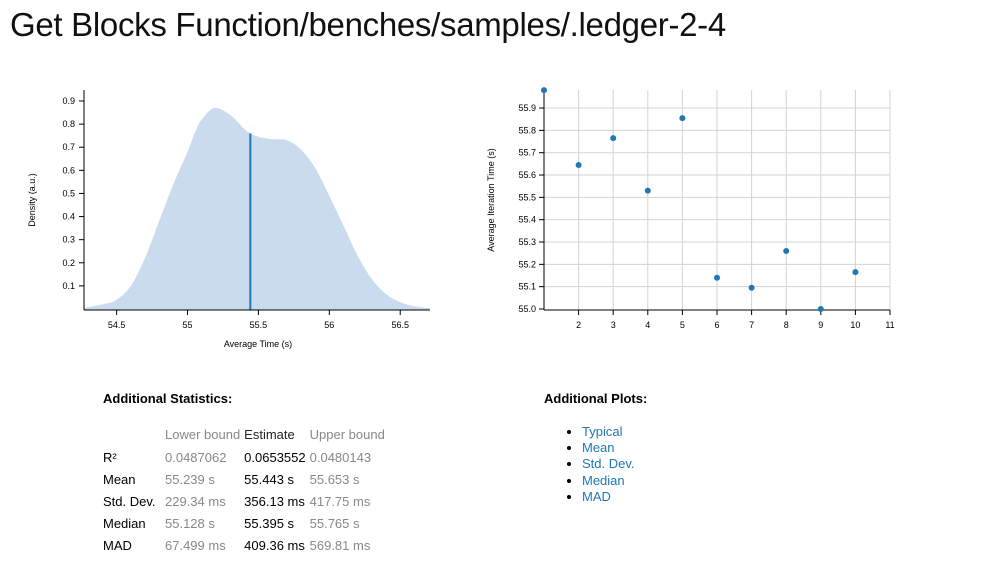  I want to click on estimate-value: 55.443 s, so click(269, 479).